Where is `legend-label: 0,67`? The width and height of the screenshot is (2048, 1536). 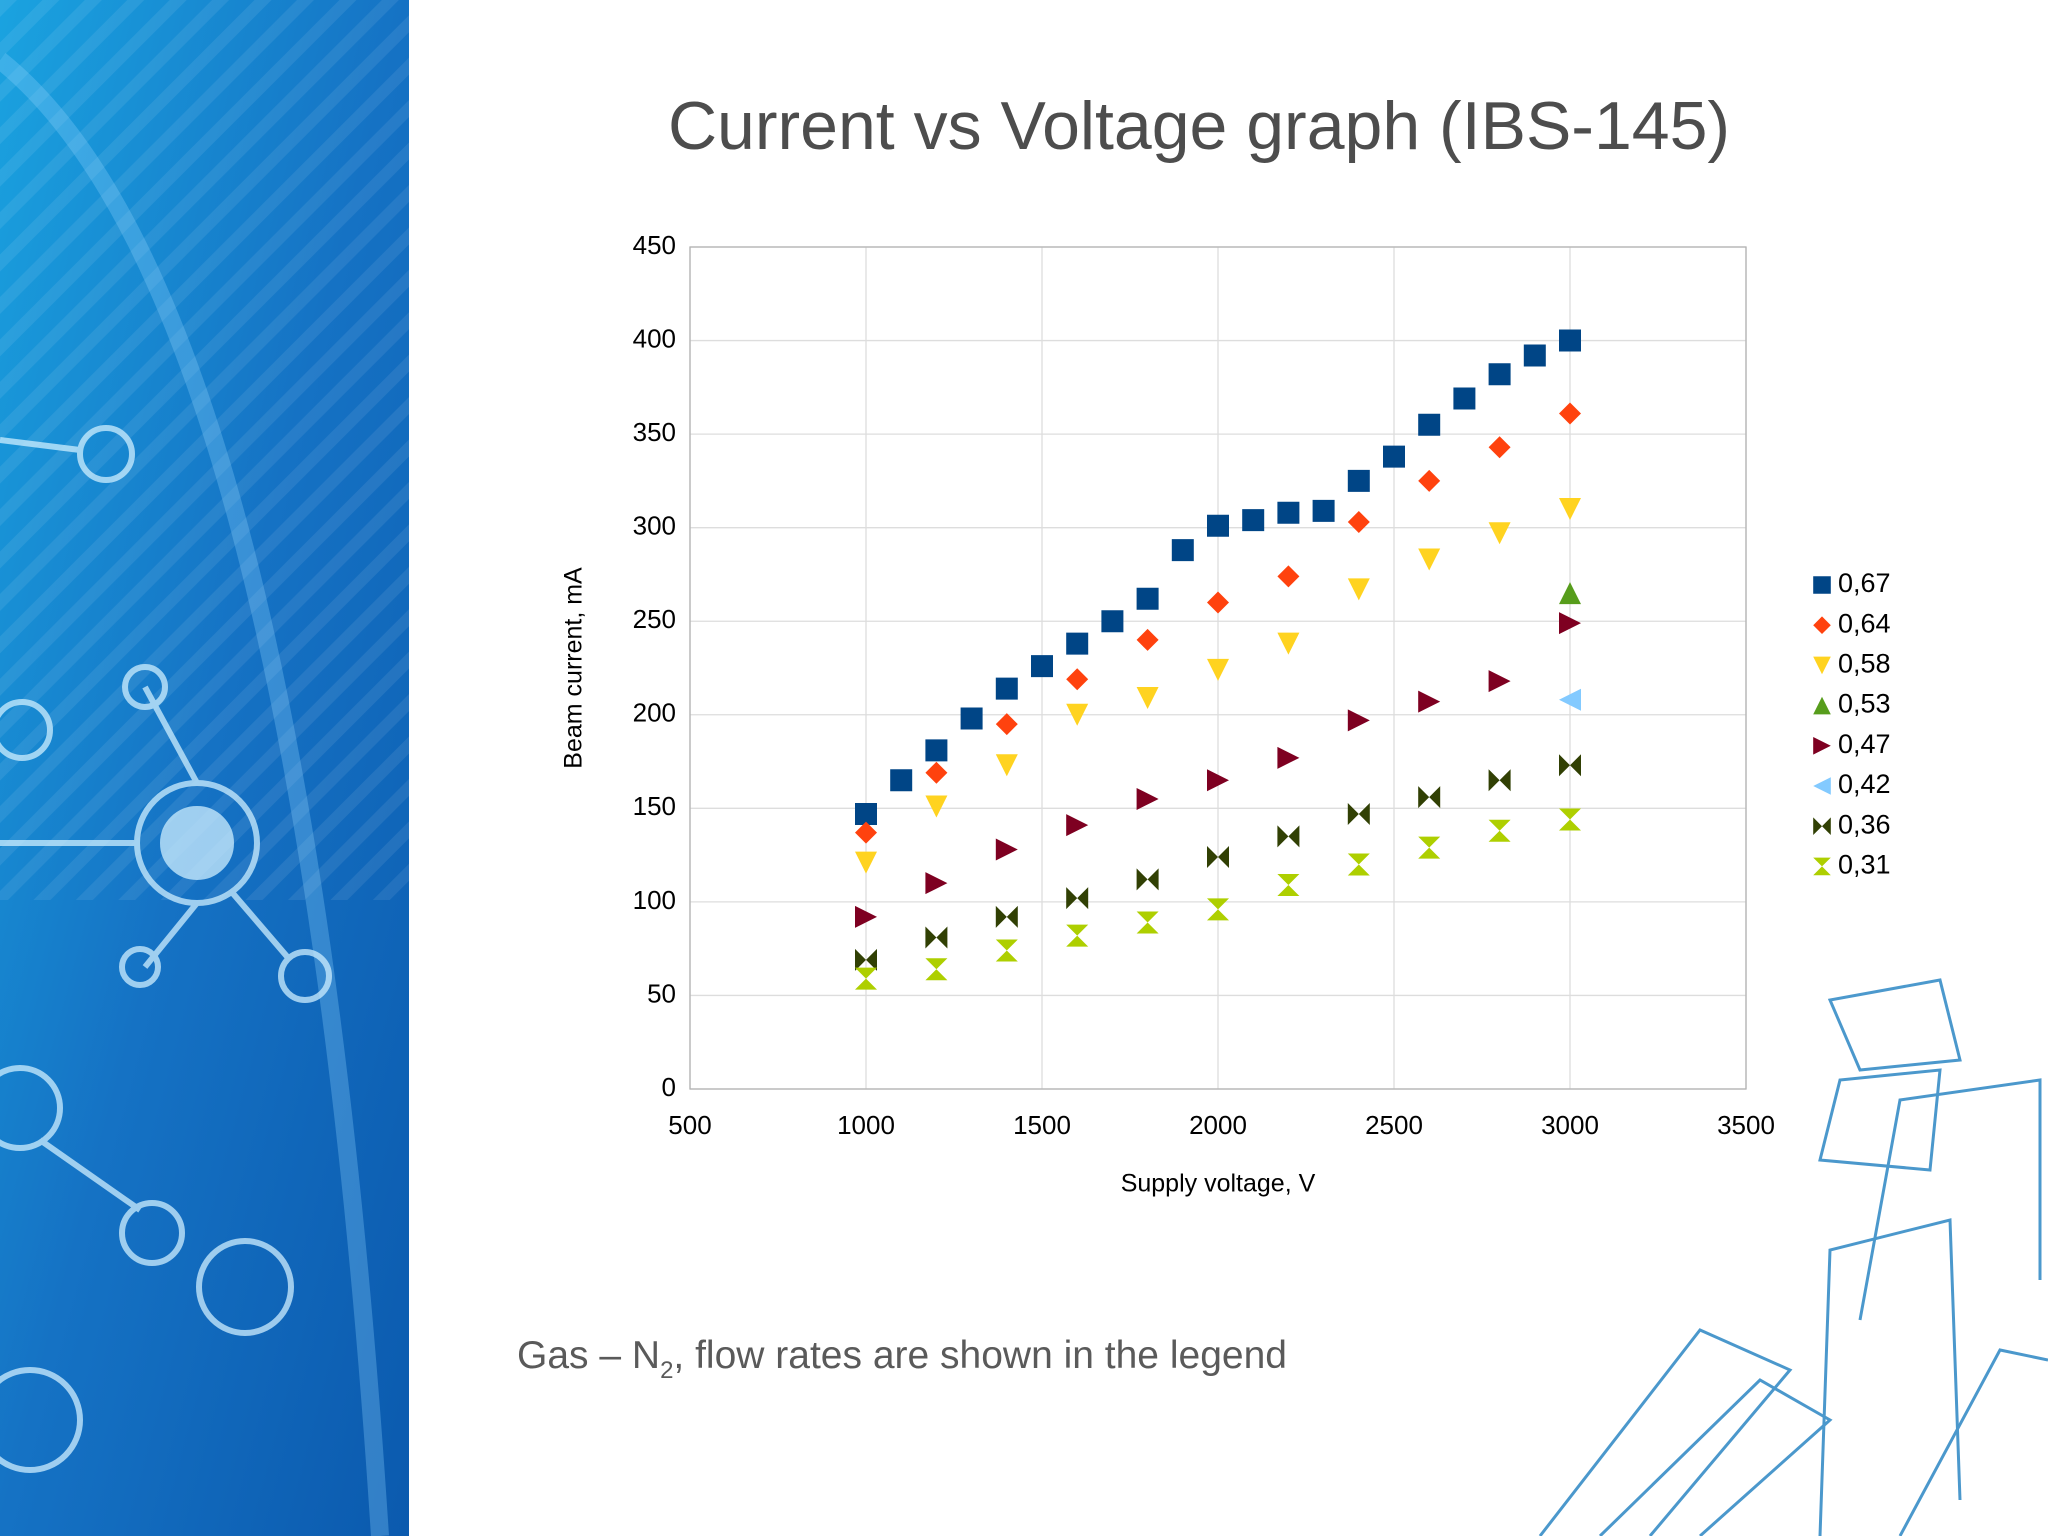
legend-label: 0,67 is located at coordinates (1864, 583).